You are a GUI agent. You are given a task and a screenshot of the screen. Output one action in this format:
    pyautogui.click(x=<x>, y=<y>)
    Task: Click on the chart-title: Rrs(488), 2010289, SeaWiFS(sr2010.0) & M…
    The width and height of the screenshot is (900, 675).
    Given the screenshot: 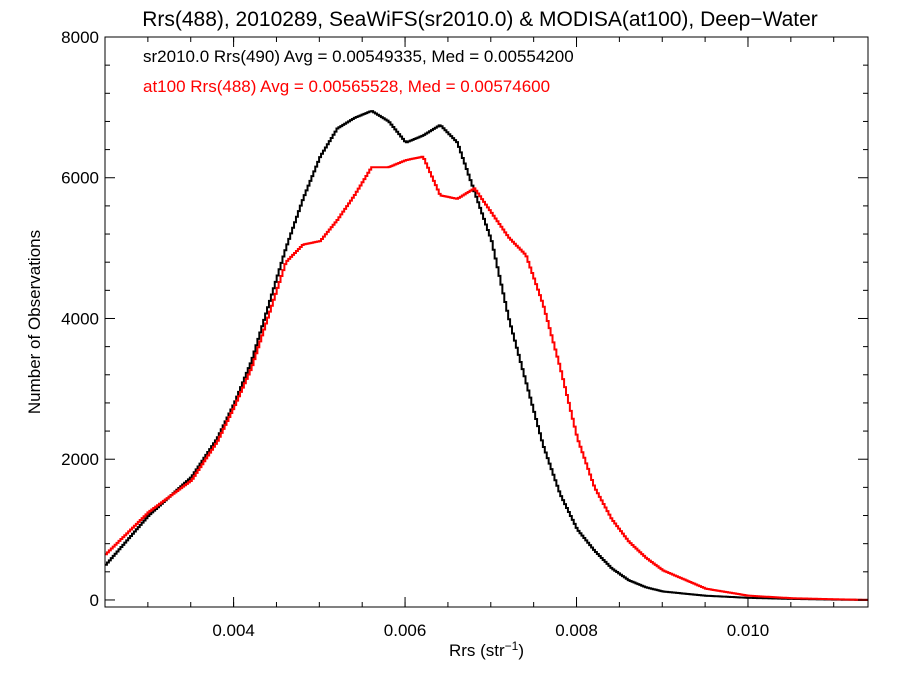 What is the action you would take?
    pyautogui.click(x=480, y=19)
    